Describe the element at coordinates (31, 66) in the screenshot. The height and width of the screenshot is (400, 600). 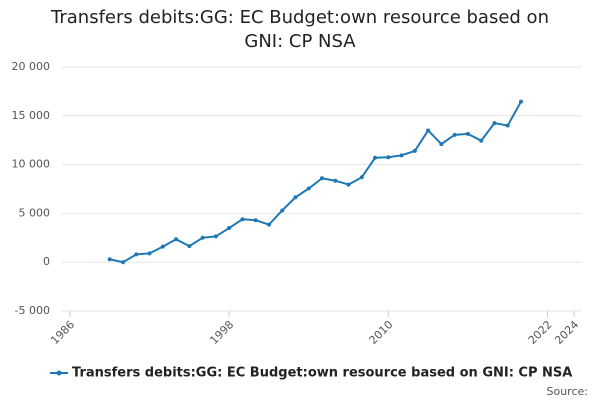
I see `y-tick-label: 20 000` at that location.